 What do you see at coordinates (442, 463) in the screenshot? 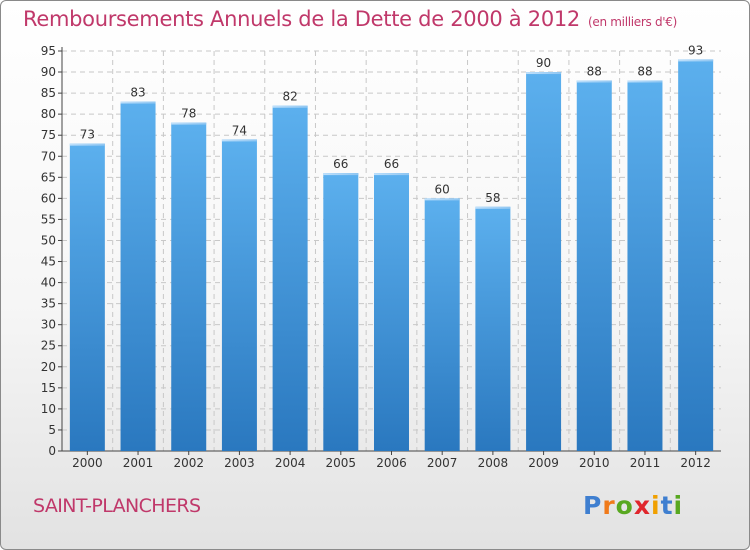
I see `x-tick-label: 2007` at bounding box center [442, 463].